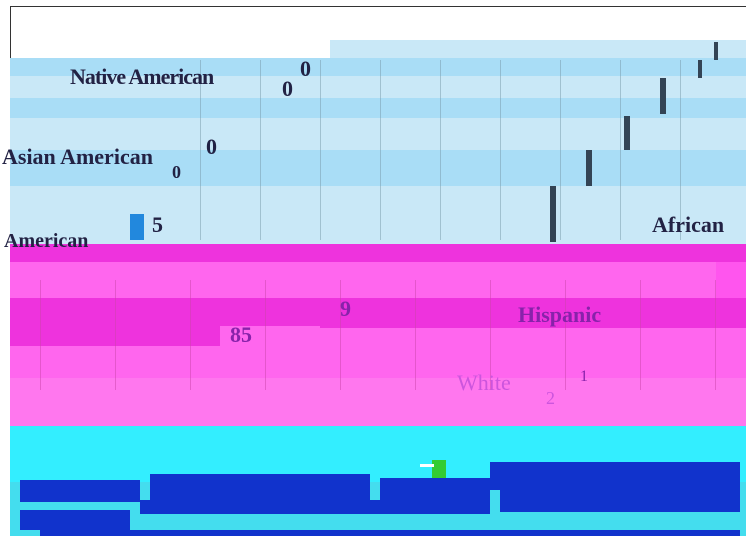 Image resolution: width=749 pixels, height=541 pixels. Describe the element at coordinates (176, 172) in the screenshot. I see `value-label-asian-2: 0` at that location.